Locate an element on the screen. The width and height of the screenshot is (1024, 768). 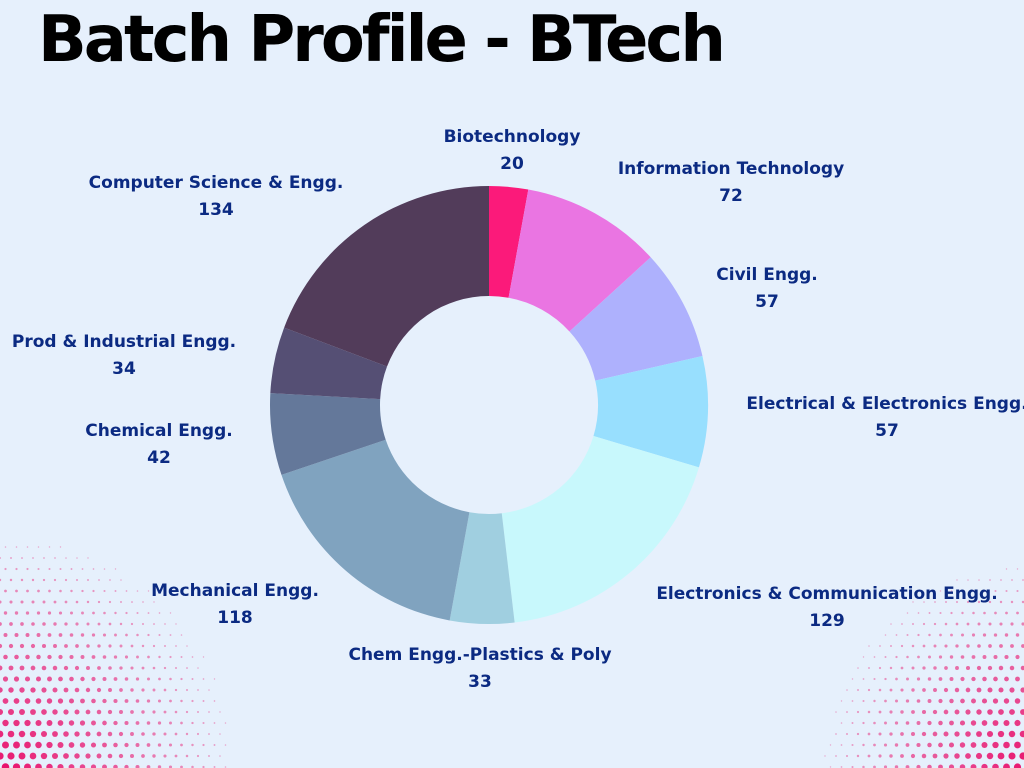
slice-label-value: 20 is located at coordinates (512, 164).